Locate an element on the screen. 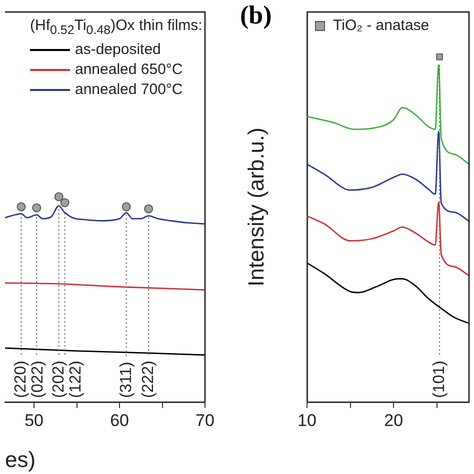  legend-title: (Hf$_{0.52}$Ti$_{0.48}$)Ox thin films: is located at coordinates (116, 27).